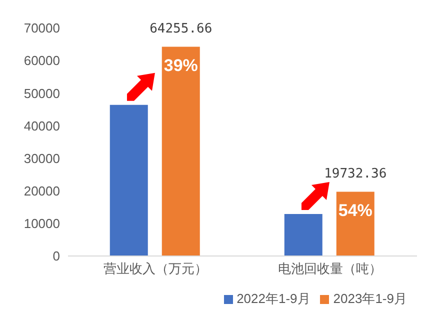  What do you see at coordinates (330, 270) in the screenshot?
I see `x-tick-label: 电池回收量（吨）` at bounding box center [330, 270].